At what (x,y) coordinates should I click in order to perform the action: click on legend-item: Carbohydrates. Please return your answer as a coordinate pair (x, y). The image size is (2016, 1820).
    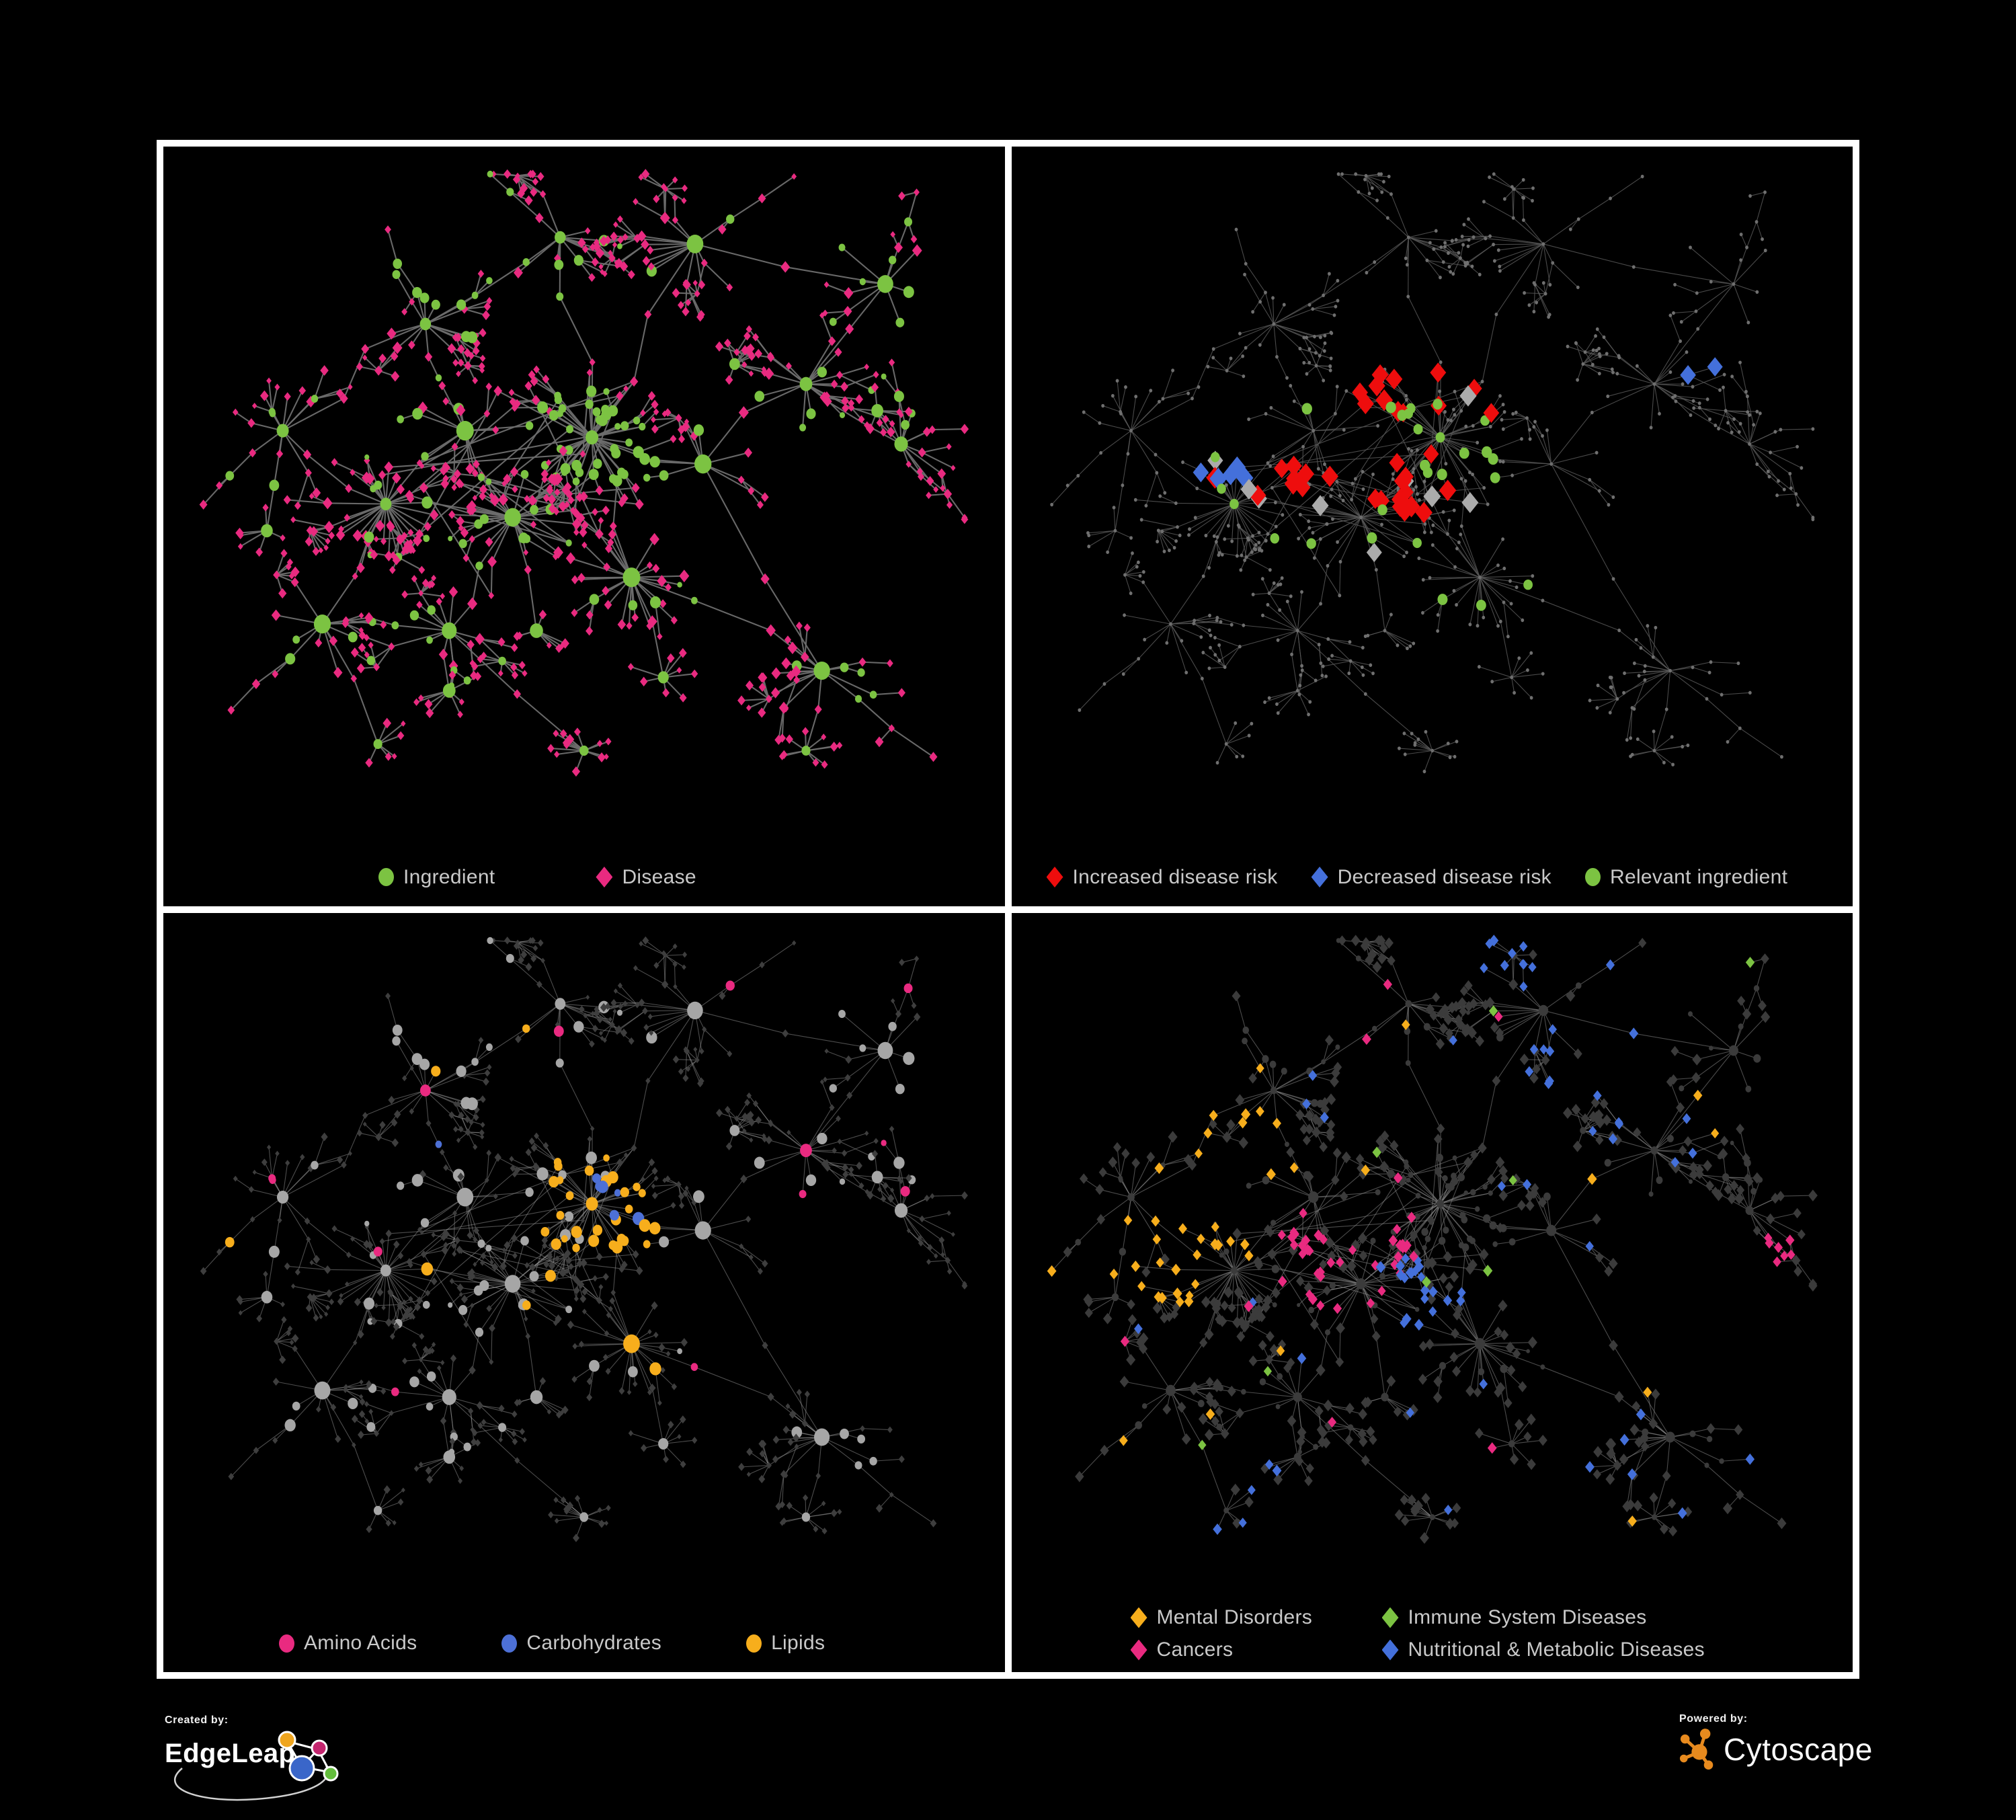
    Looking at the image, I should click on (581, 1643).